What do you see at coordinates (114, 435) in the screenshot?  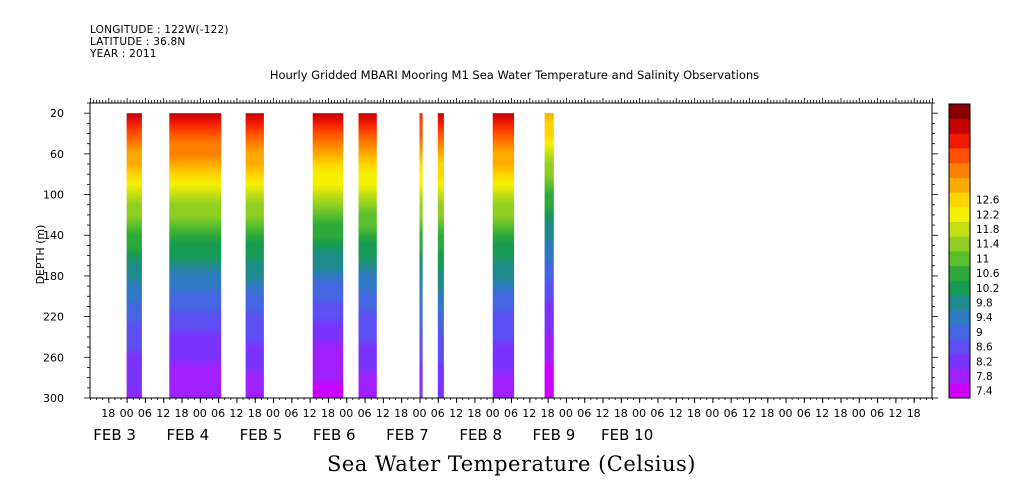 I see `date-label: FEB 3` at bounding box center [114, 435].